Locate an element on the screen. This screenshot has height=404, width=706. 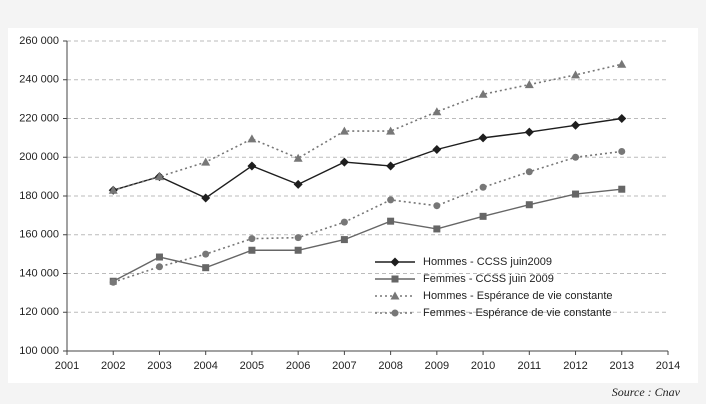
y-tick-label: 120 000 is located at coordinates (39, 312).